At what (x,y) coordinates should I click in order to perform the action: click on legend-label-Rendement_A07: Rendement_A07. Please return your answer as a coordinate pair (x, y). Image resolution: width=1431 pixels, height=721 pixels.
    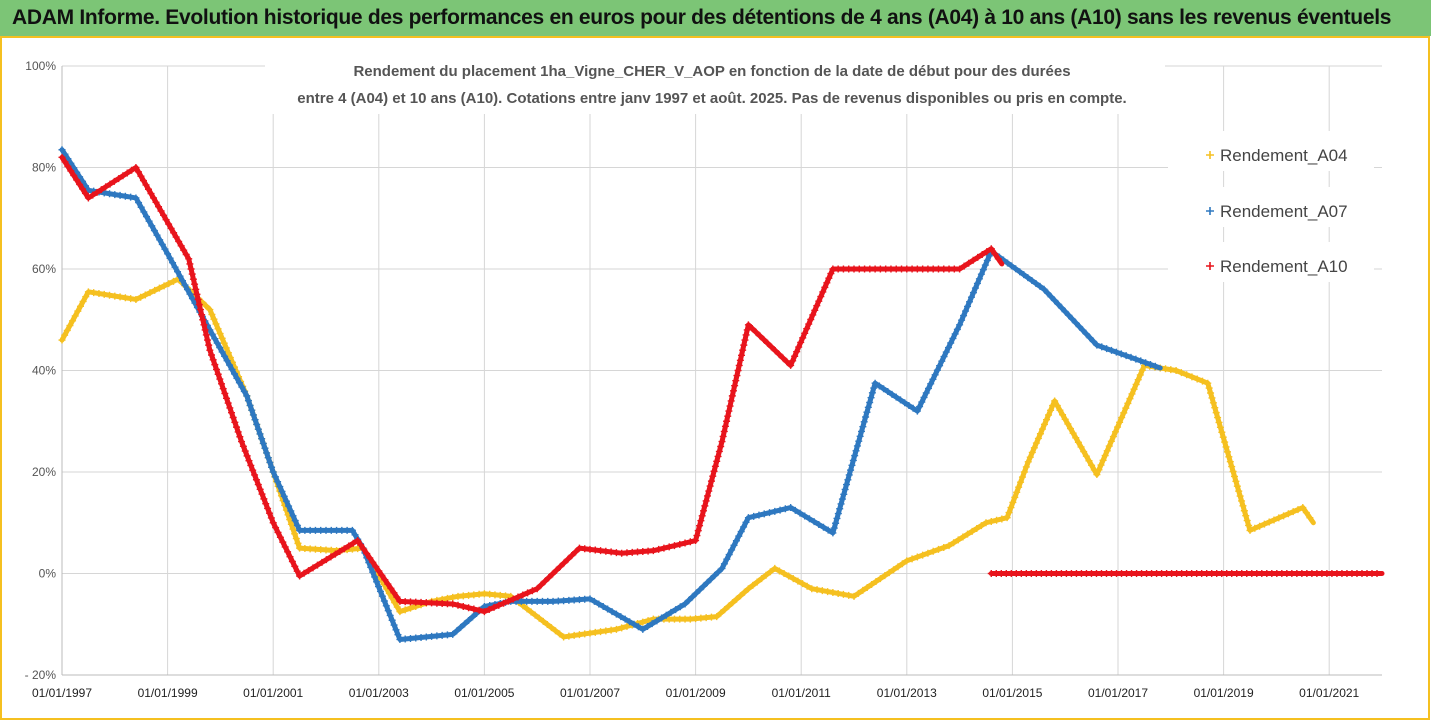
    Looking at the image, I should click on (1284, 211).